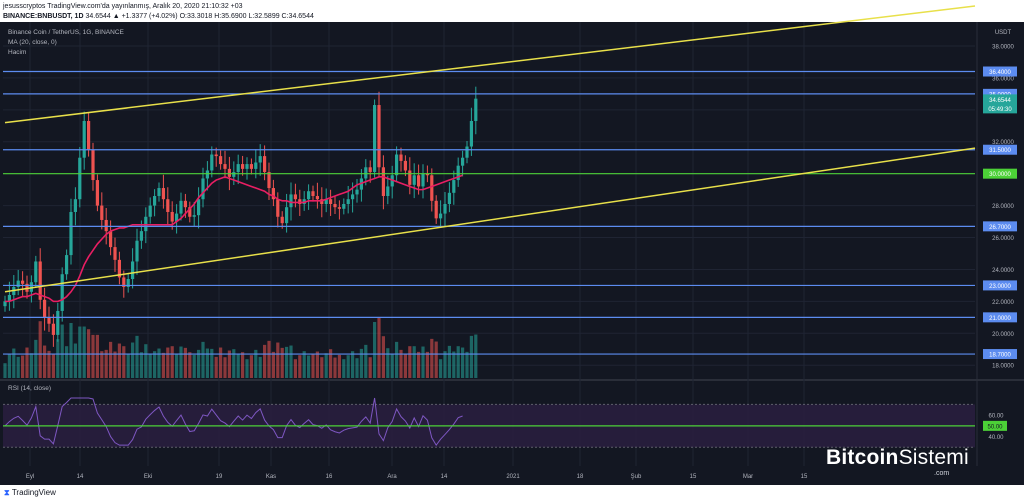 The image size is (1024, 503). Describe the element at coordinates (271, 477) in the screenshot. I see `x-tick-label: Kas` at that location.